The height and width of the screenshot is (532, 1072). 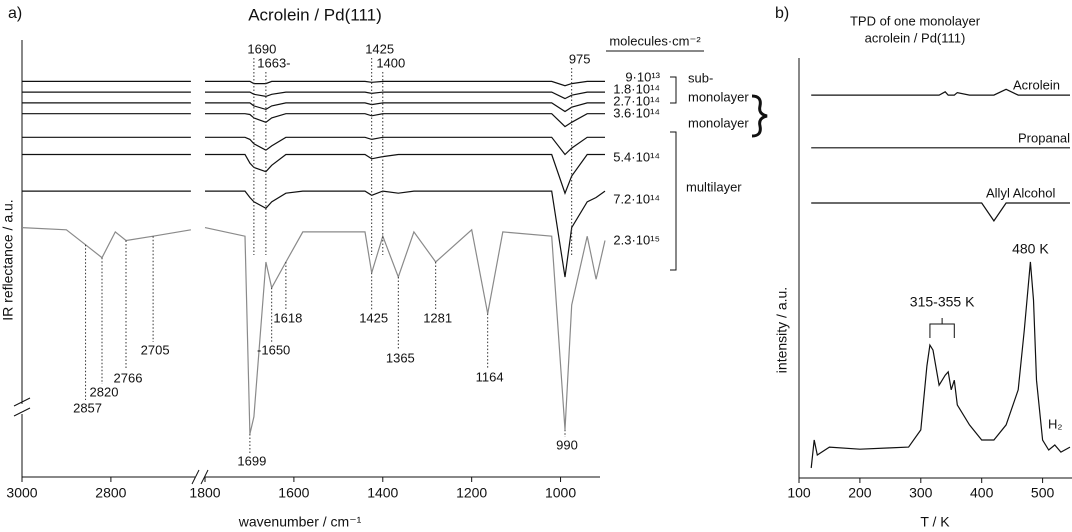 I want to click on x-tick-label: 2800, so click(x=110, y=493).